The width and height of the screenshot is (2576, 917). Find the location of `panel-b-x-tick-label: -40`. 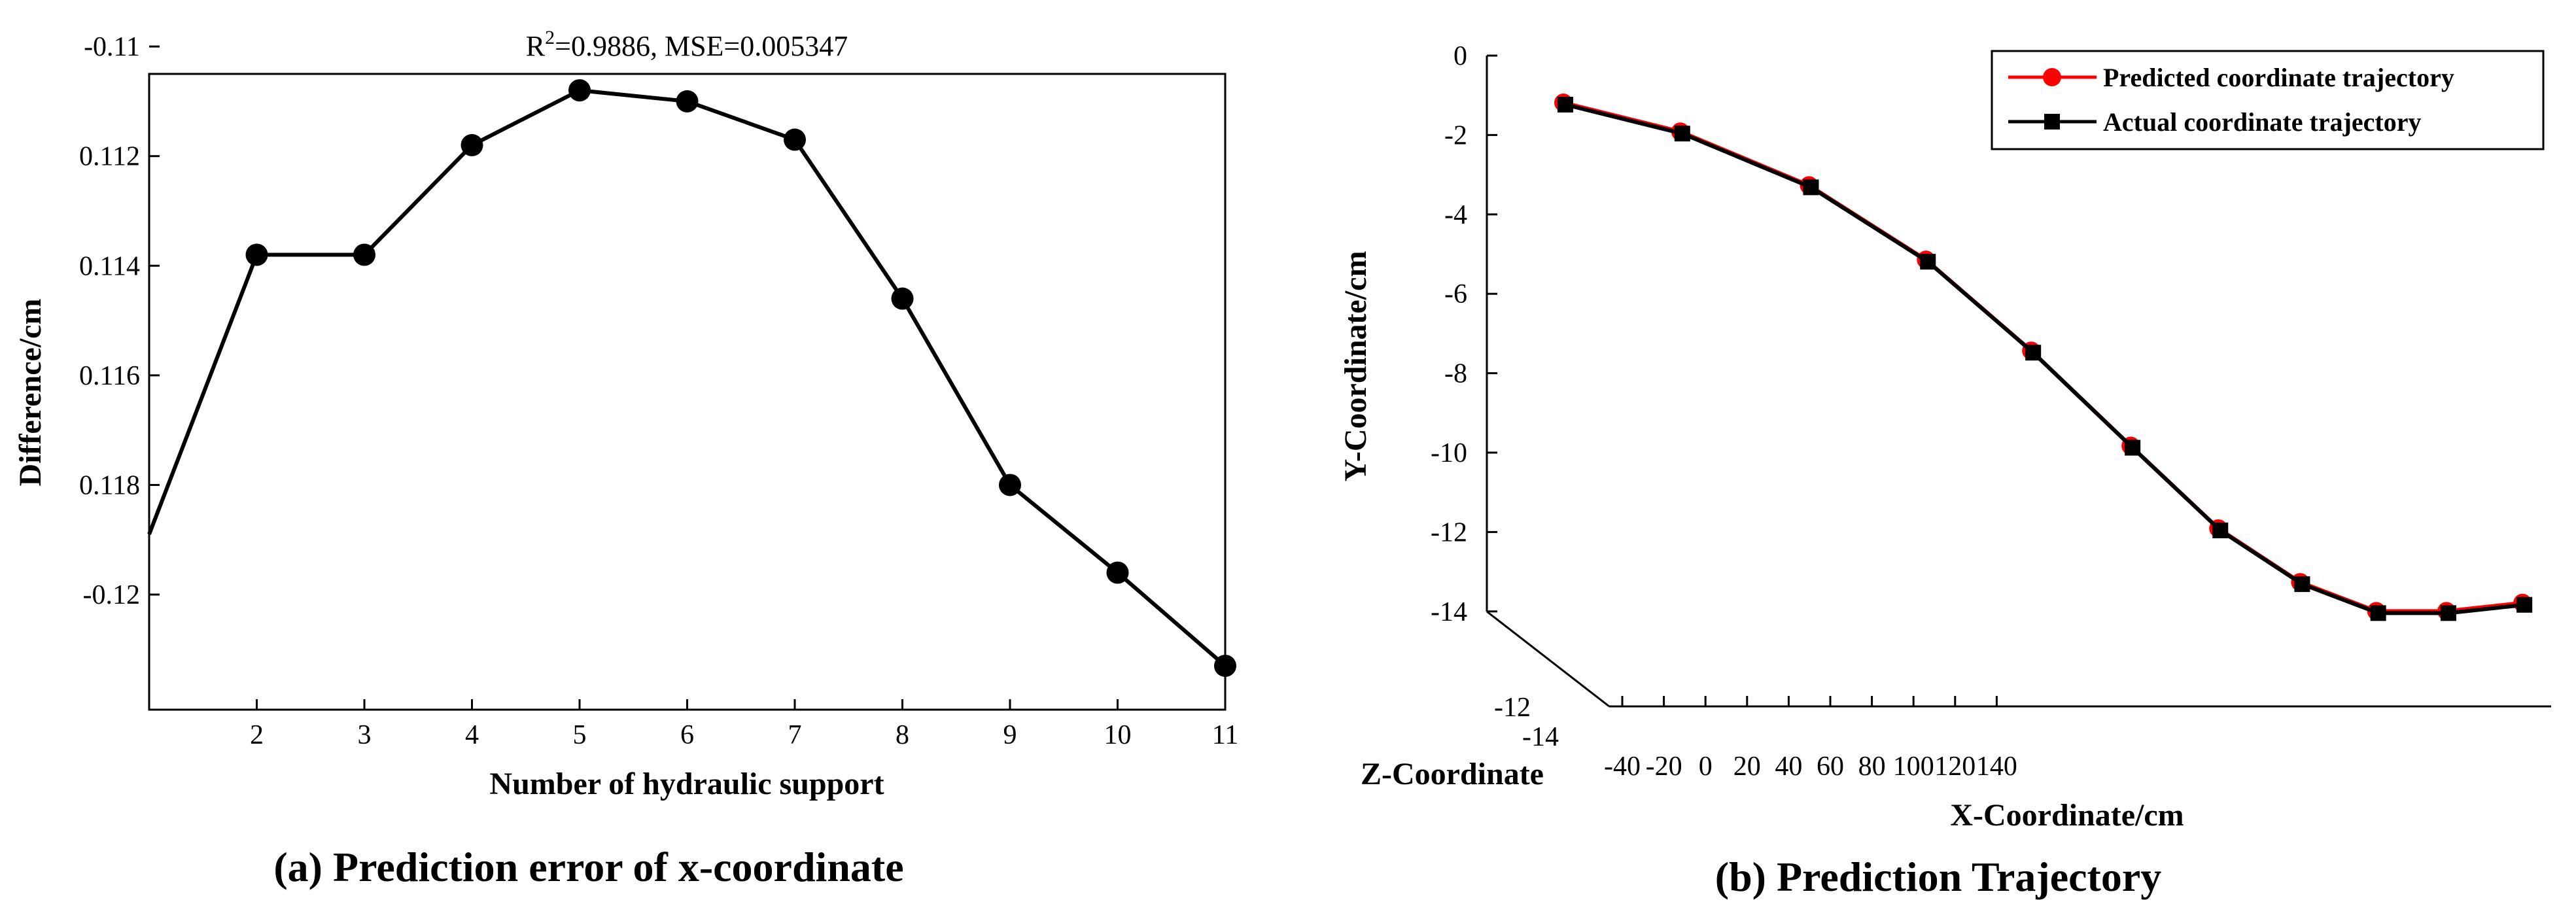

panel-b-x-tick-label: -40 is located at coordinates (1622, 767).